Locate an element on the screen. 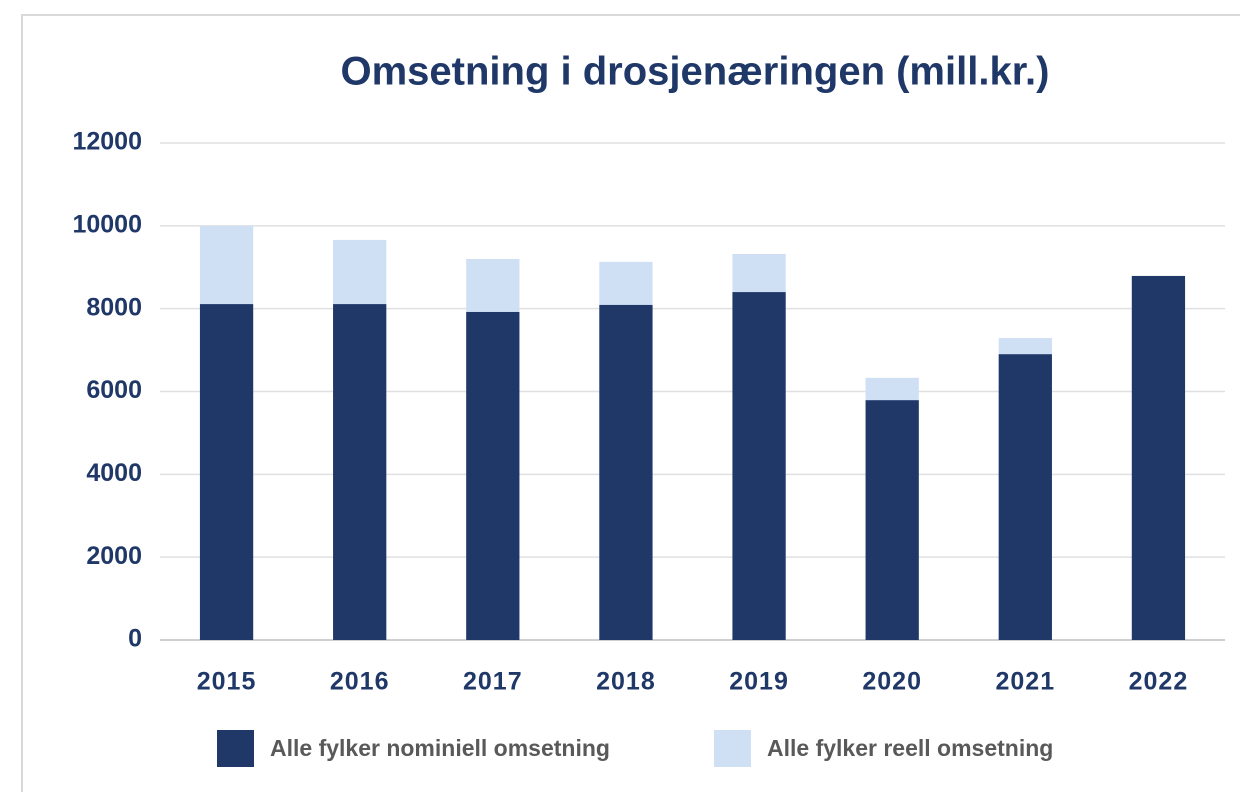 The height and width of the screenshot is (792, 1240). y-tick-label: 4000 is located at coordinates (114, 473).